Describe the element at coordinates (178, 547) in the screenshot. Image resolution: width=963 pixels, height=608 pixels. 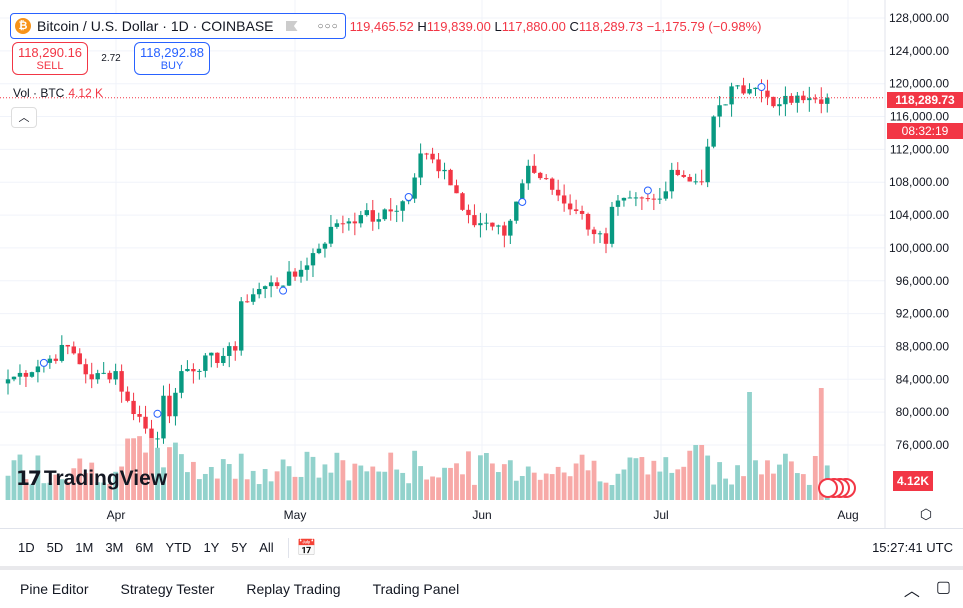
I see `interval-ytd: YTD` at that location.